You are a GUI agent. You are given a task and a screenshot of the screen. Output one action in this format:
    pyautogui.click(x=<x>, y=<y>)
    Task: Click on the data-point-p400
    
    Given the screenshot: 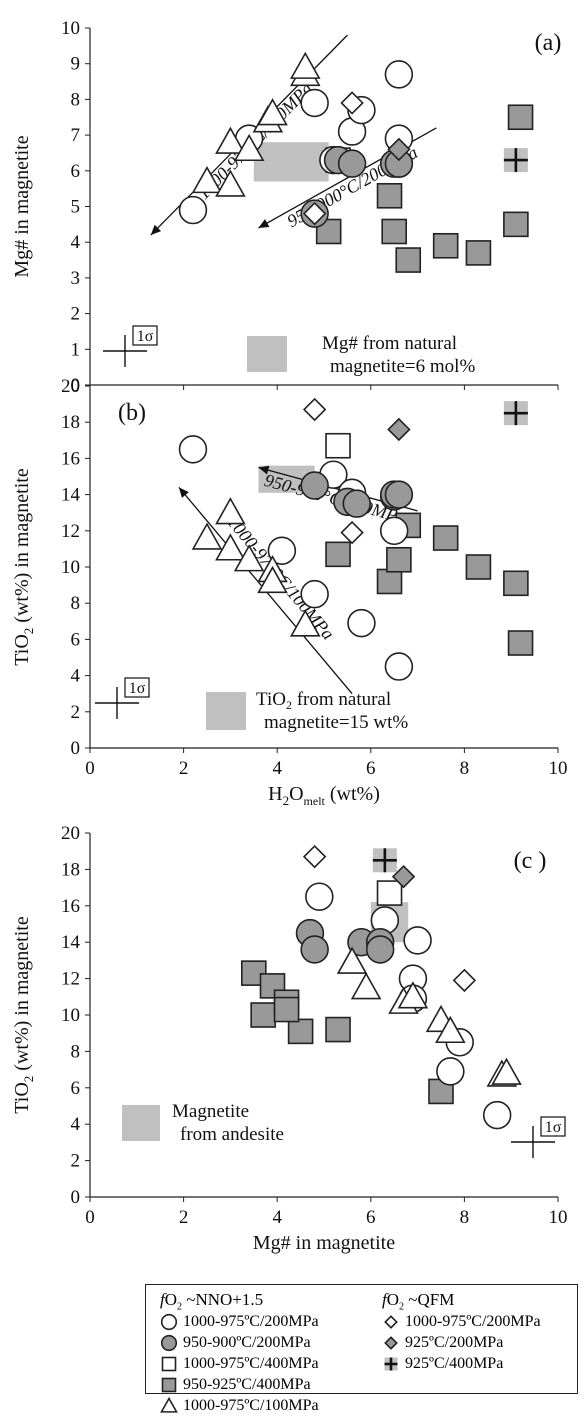 What is the action you would take?
    pyautogui.click(x=384, y=860)
    